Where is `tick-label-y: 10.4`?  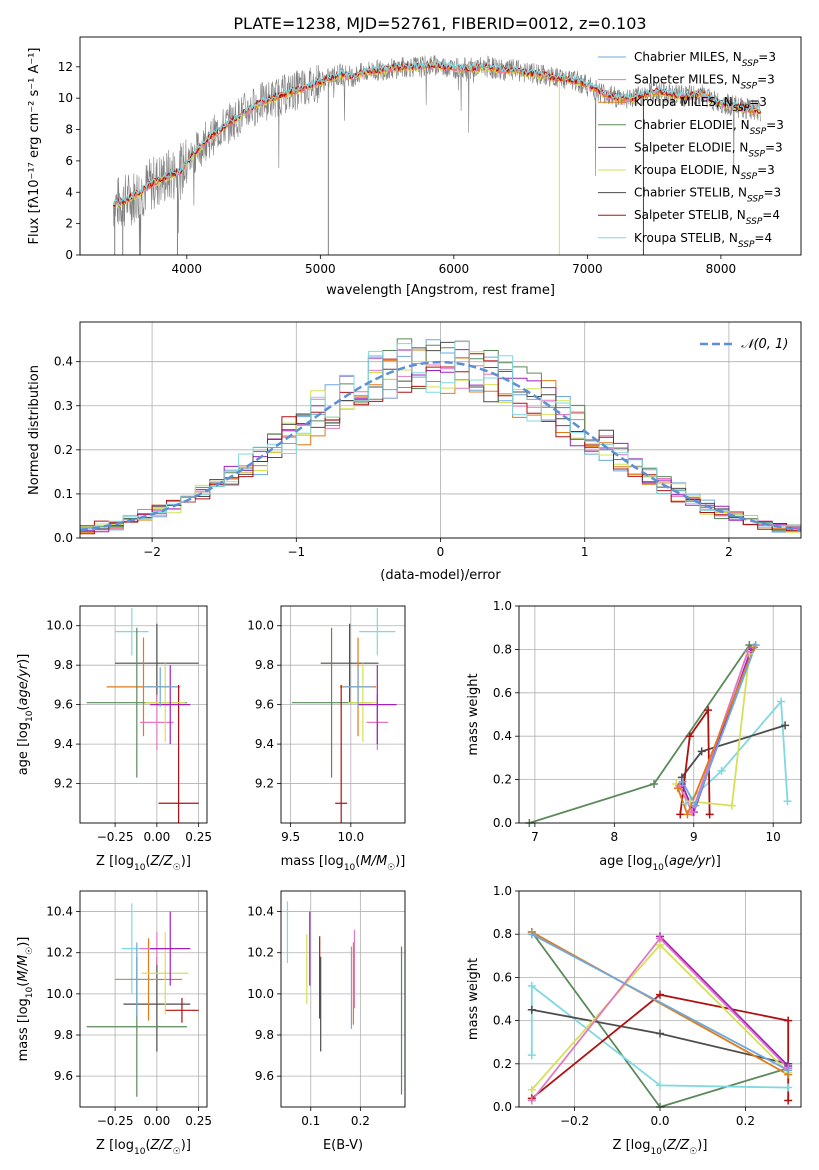 tick-label-y: 10.4 is located at coordinates (260, 912).